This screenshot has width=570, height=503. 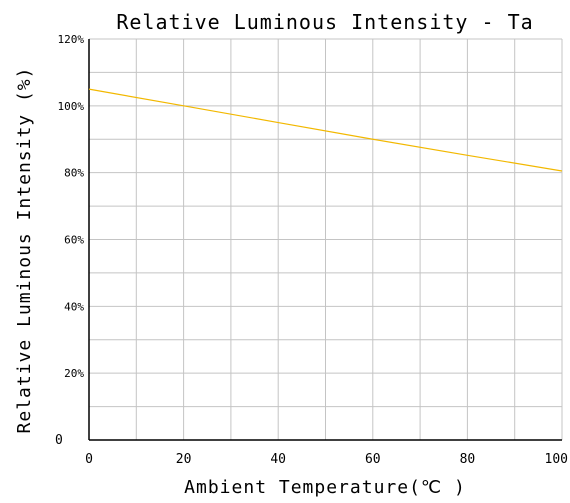 I want to click on x-tick-label: 100, so click(x=556, y=459).